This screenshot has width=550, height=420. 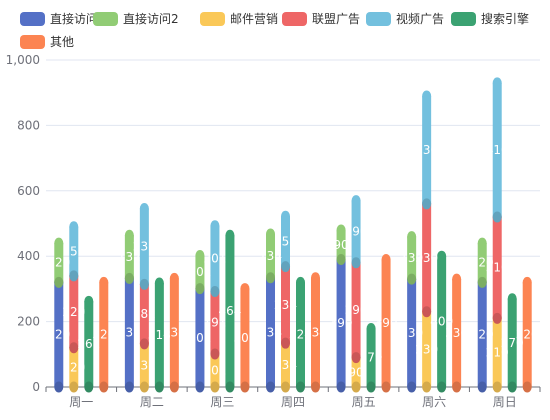 What do you see at coordinates (59, 18) in the screenshot?
I see `legend-item-0: 直接访问` at bounding box center [59, 18].